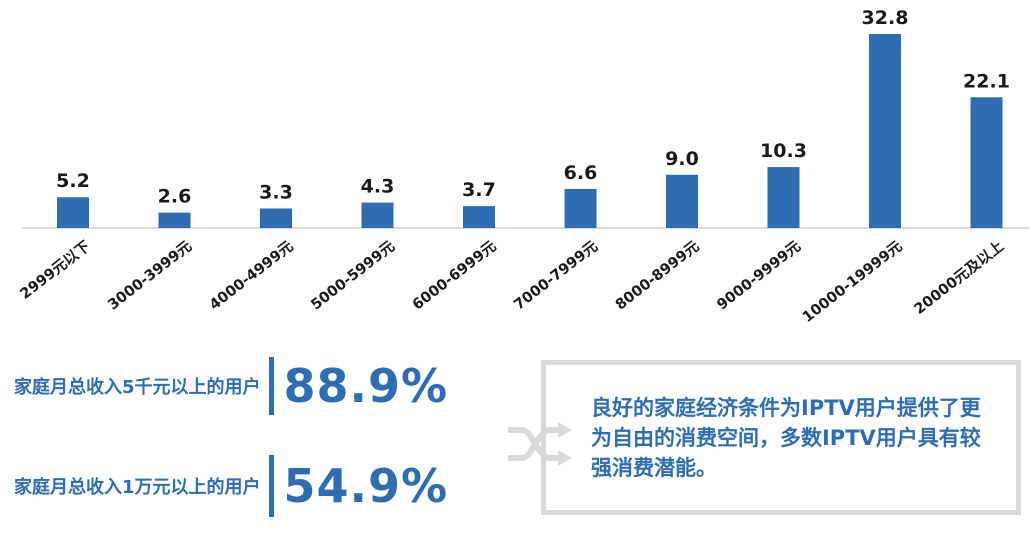 The image size is (1036, 540). Describe the element at coordinates (73, 181) in the screenshot. I see `value-label-0: 5.2` at that location.